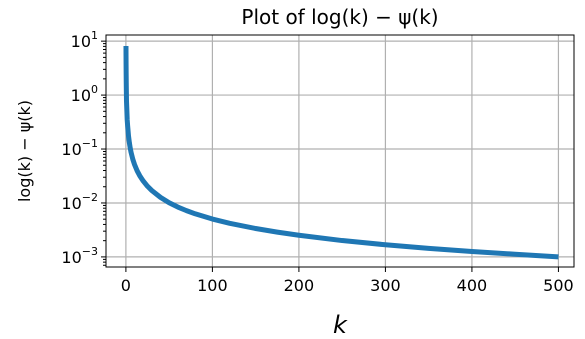  I want to click on y-tick-label: 10¹, so click(84, 40).